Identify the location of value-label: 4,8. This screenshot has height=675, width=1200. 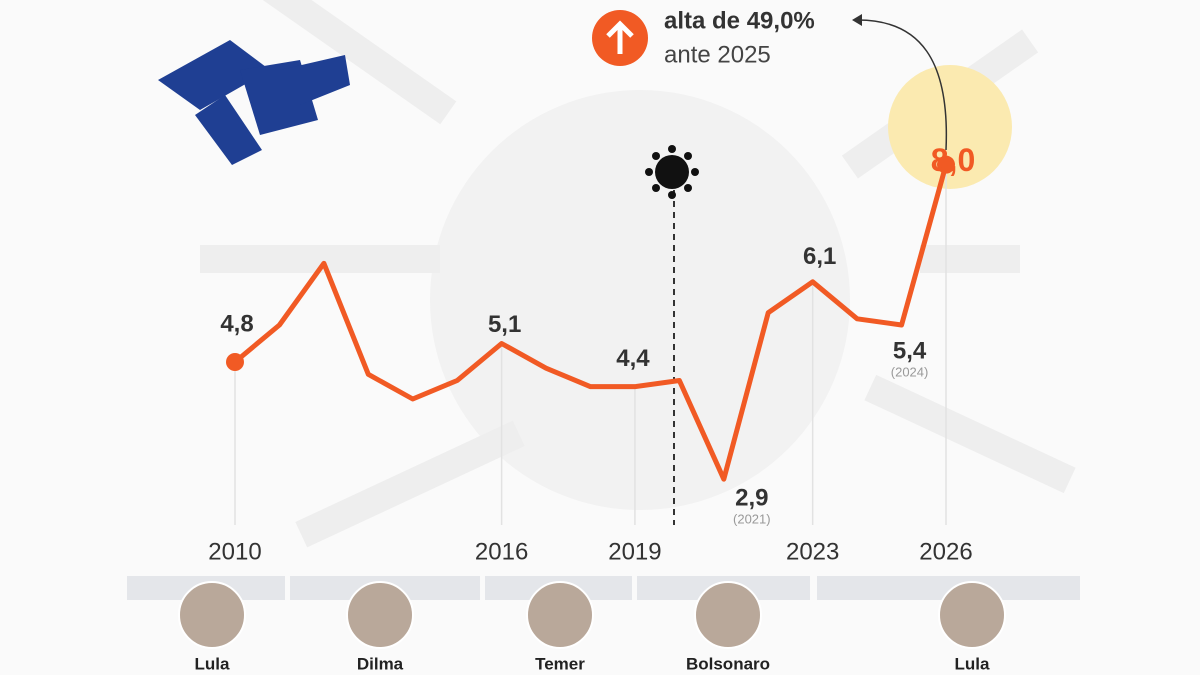
(236, 323).